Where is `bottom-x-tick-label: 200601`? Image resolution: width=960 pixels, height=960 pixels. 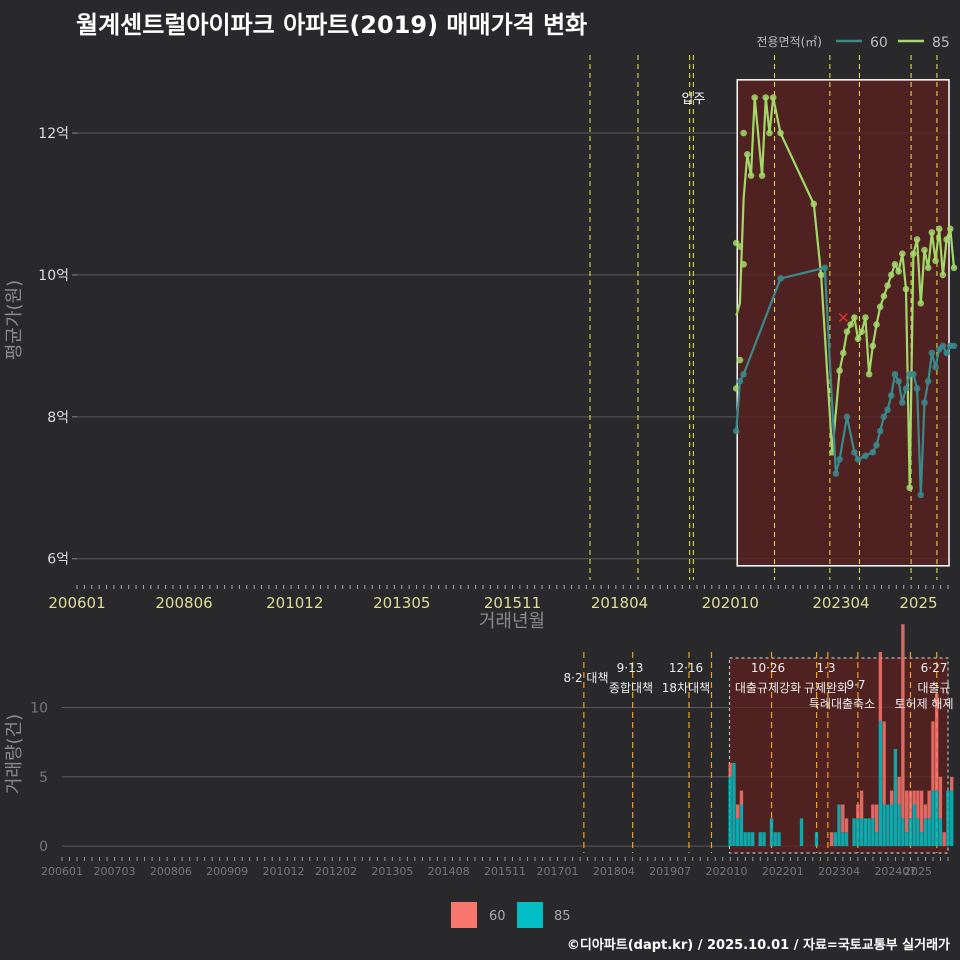
bottom-x-tick-label: 200601 is located at coordinates (62, 871).